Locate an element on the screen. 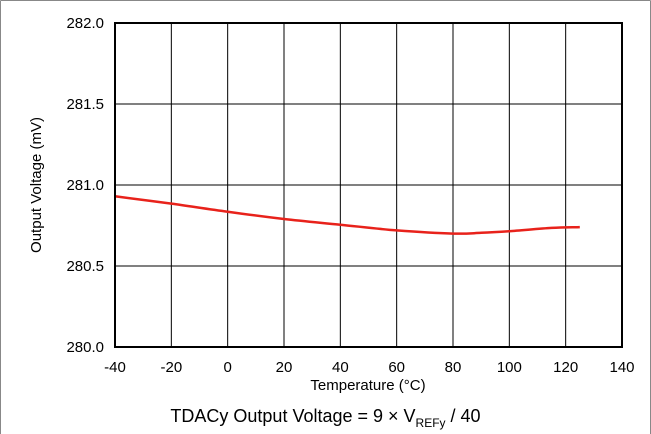 The width and height of the screenshot is (651, 434). y-tick-label: 280.0 is located at coordinates (85, 347).